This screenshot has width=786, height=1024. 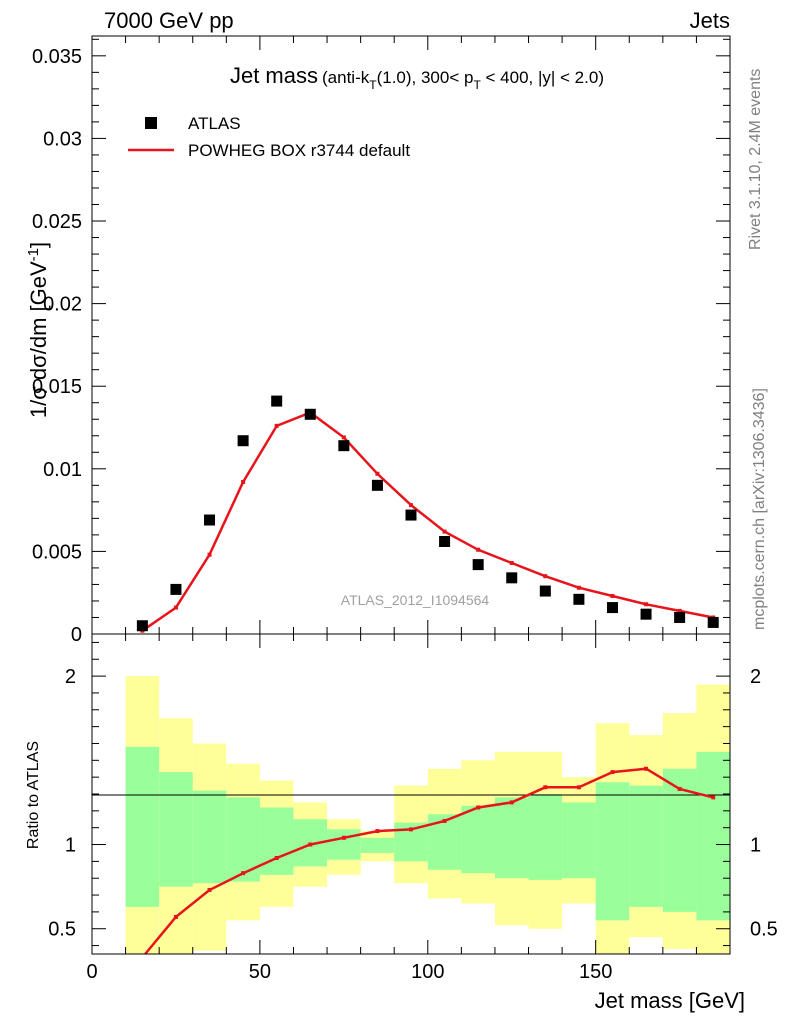 I want to click on main-y-tick-label: 0.01, so click(x=62, y=470).